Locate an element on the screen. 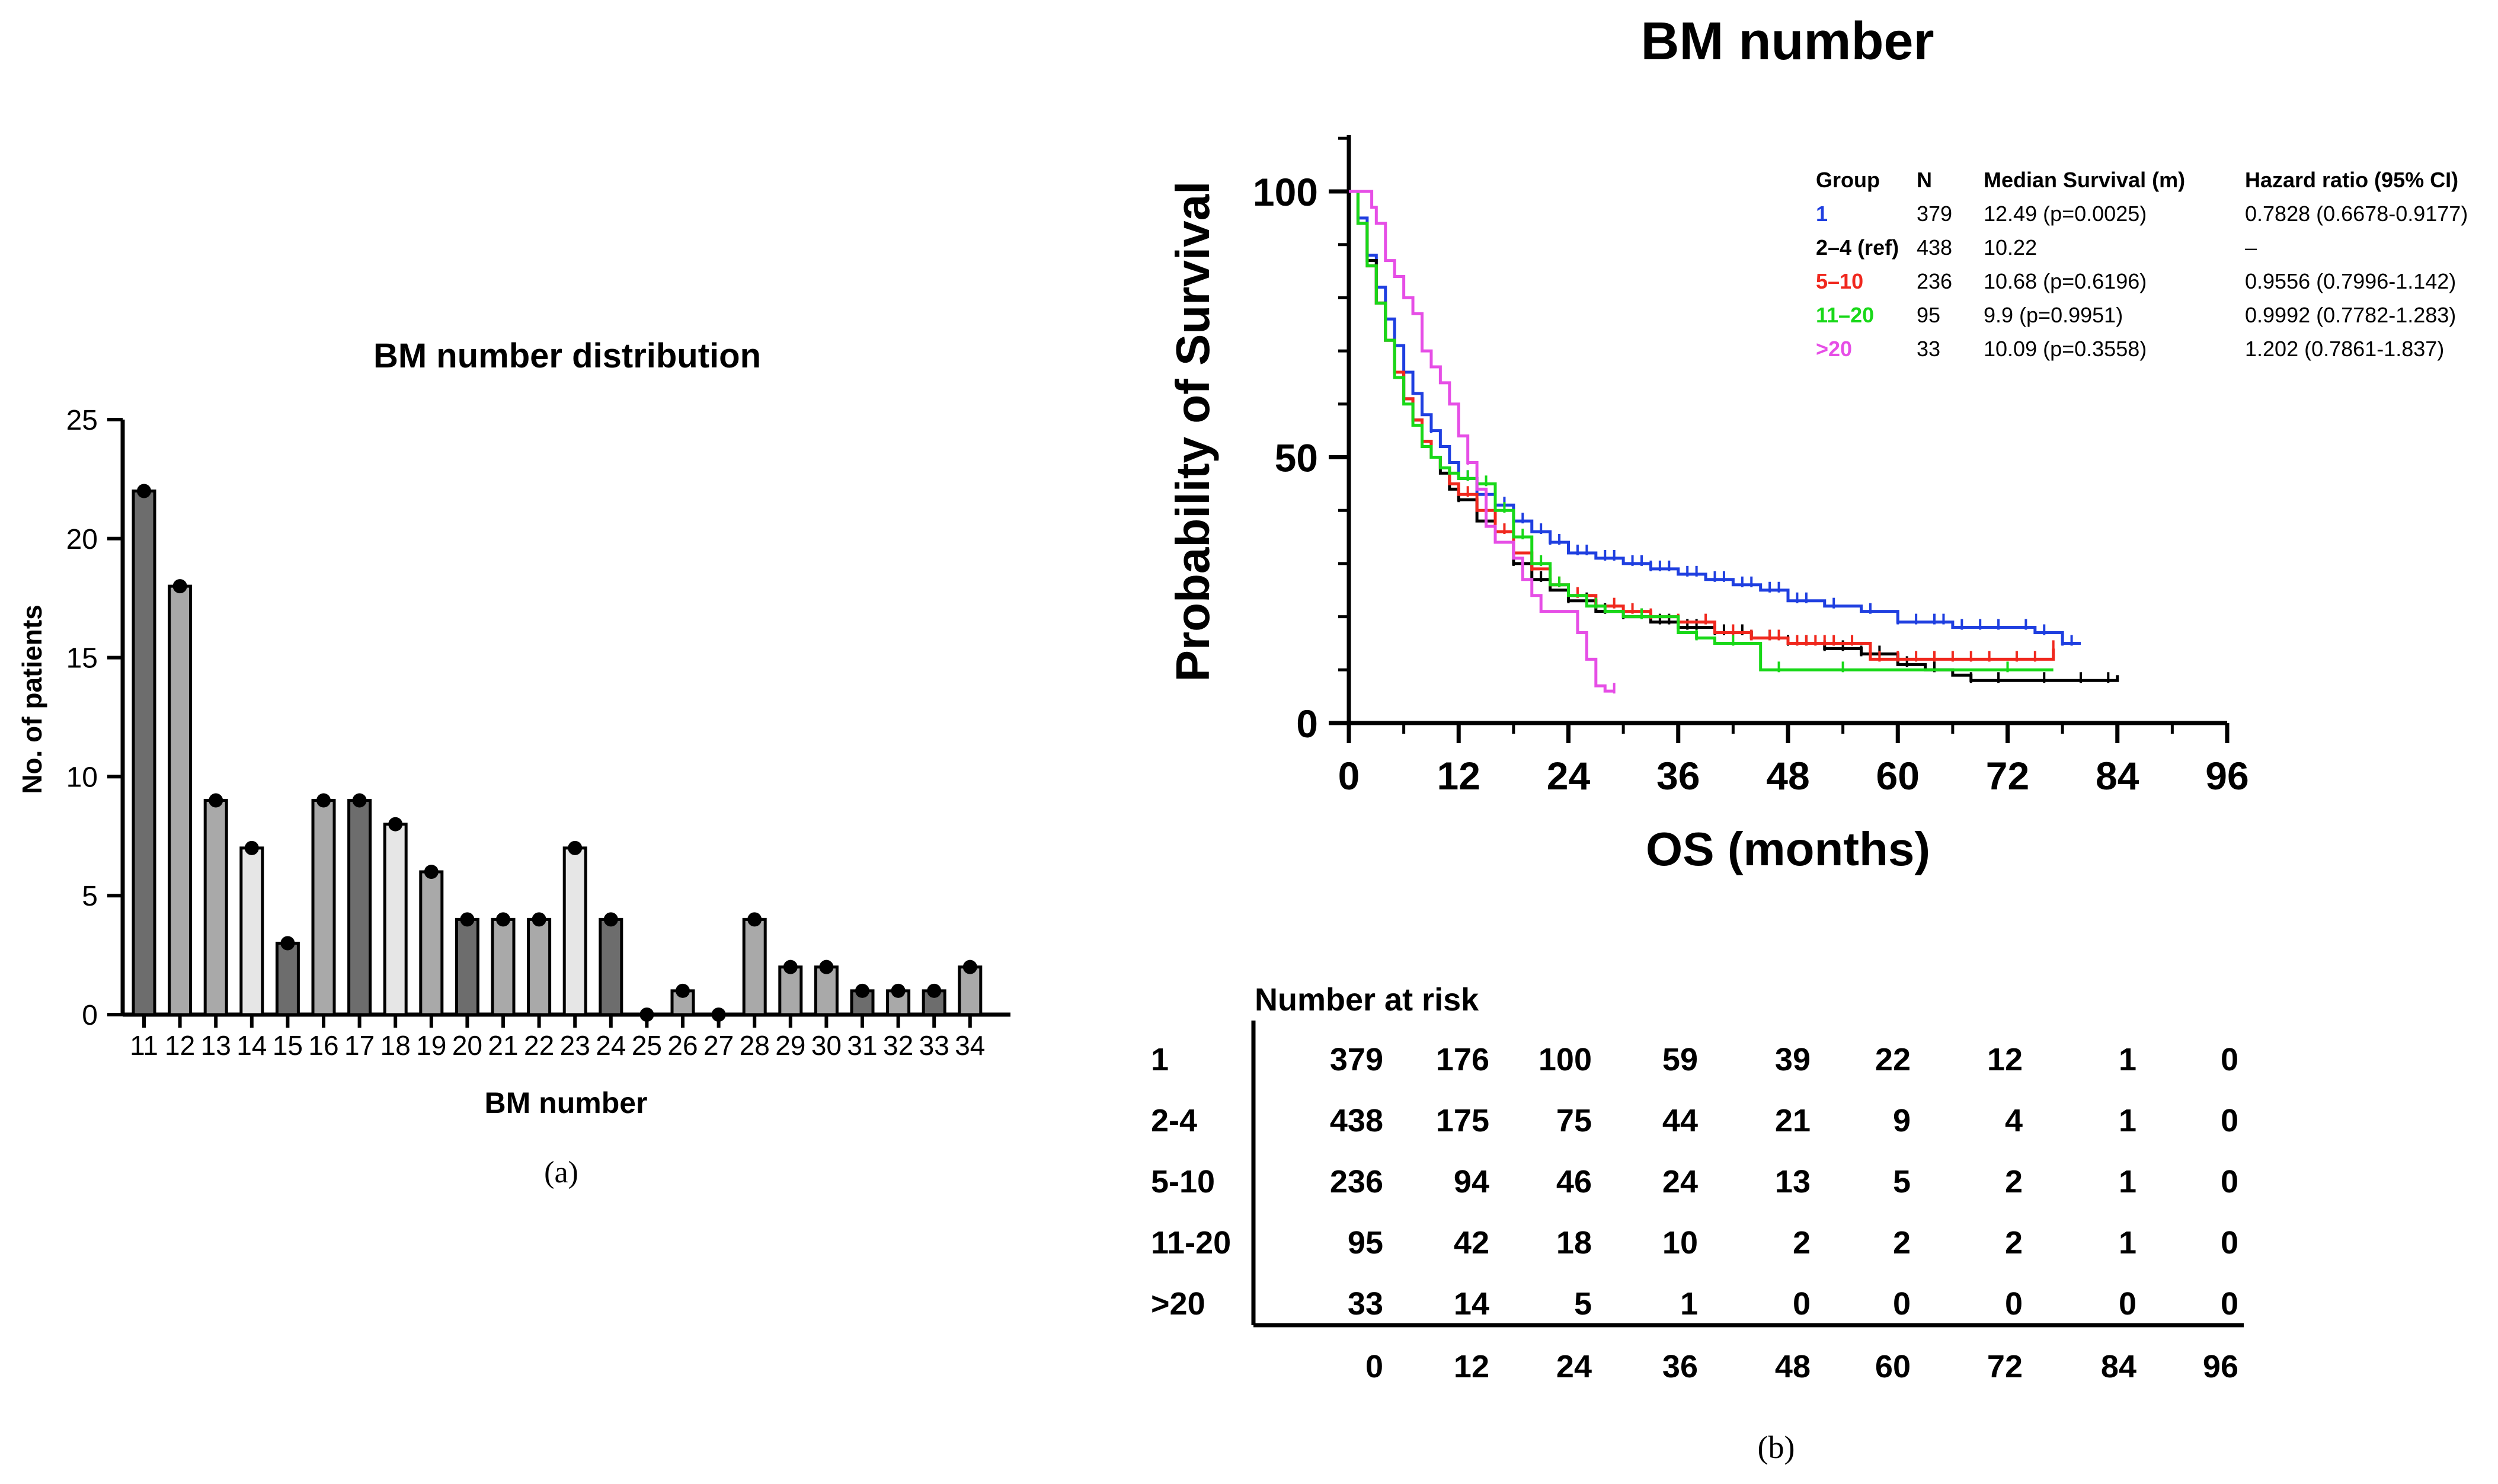 The image size is (2498, 1484). risk-cell: 33 is located at coordinates (1365, 1304).